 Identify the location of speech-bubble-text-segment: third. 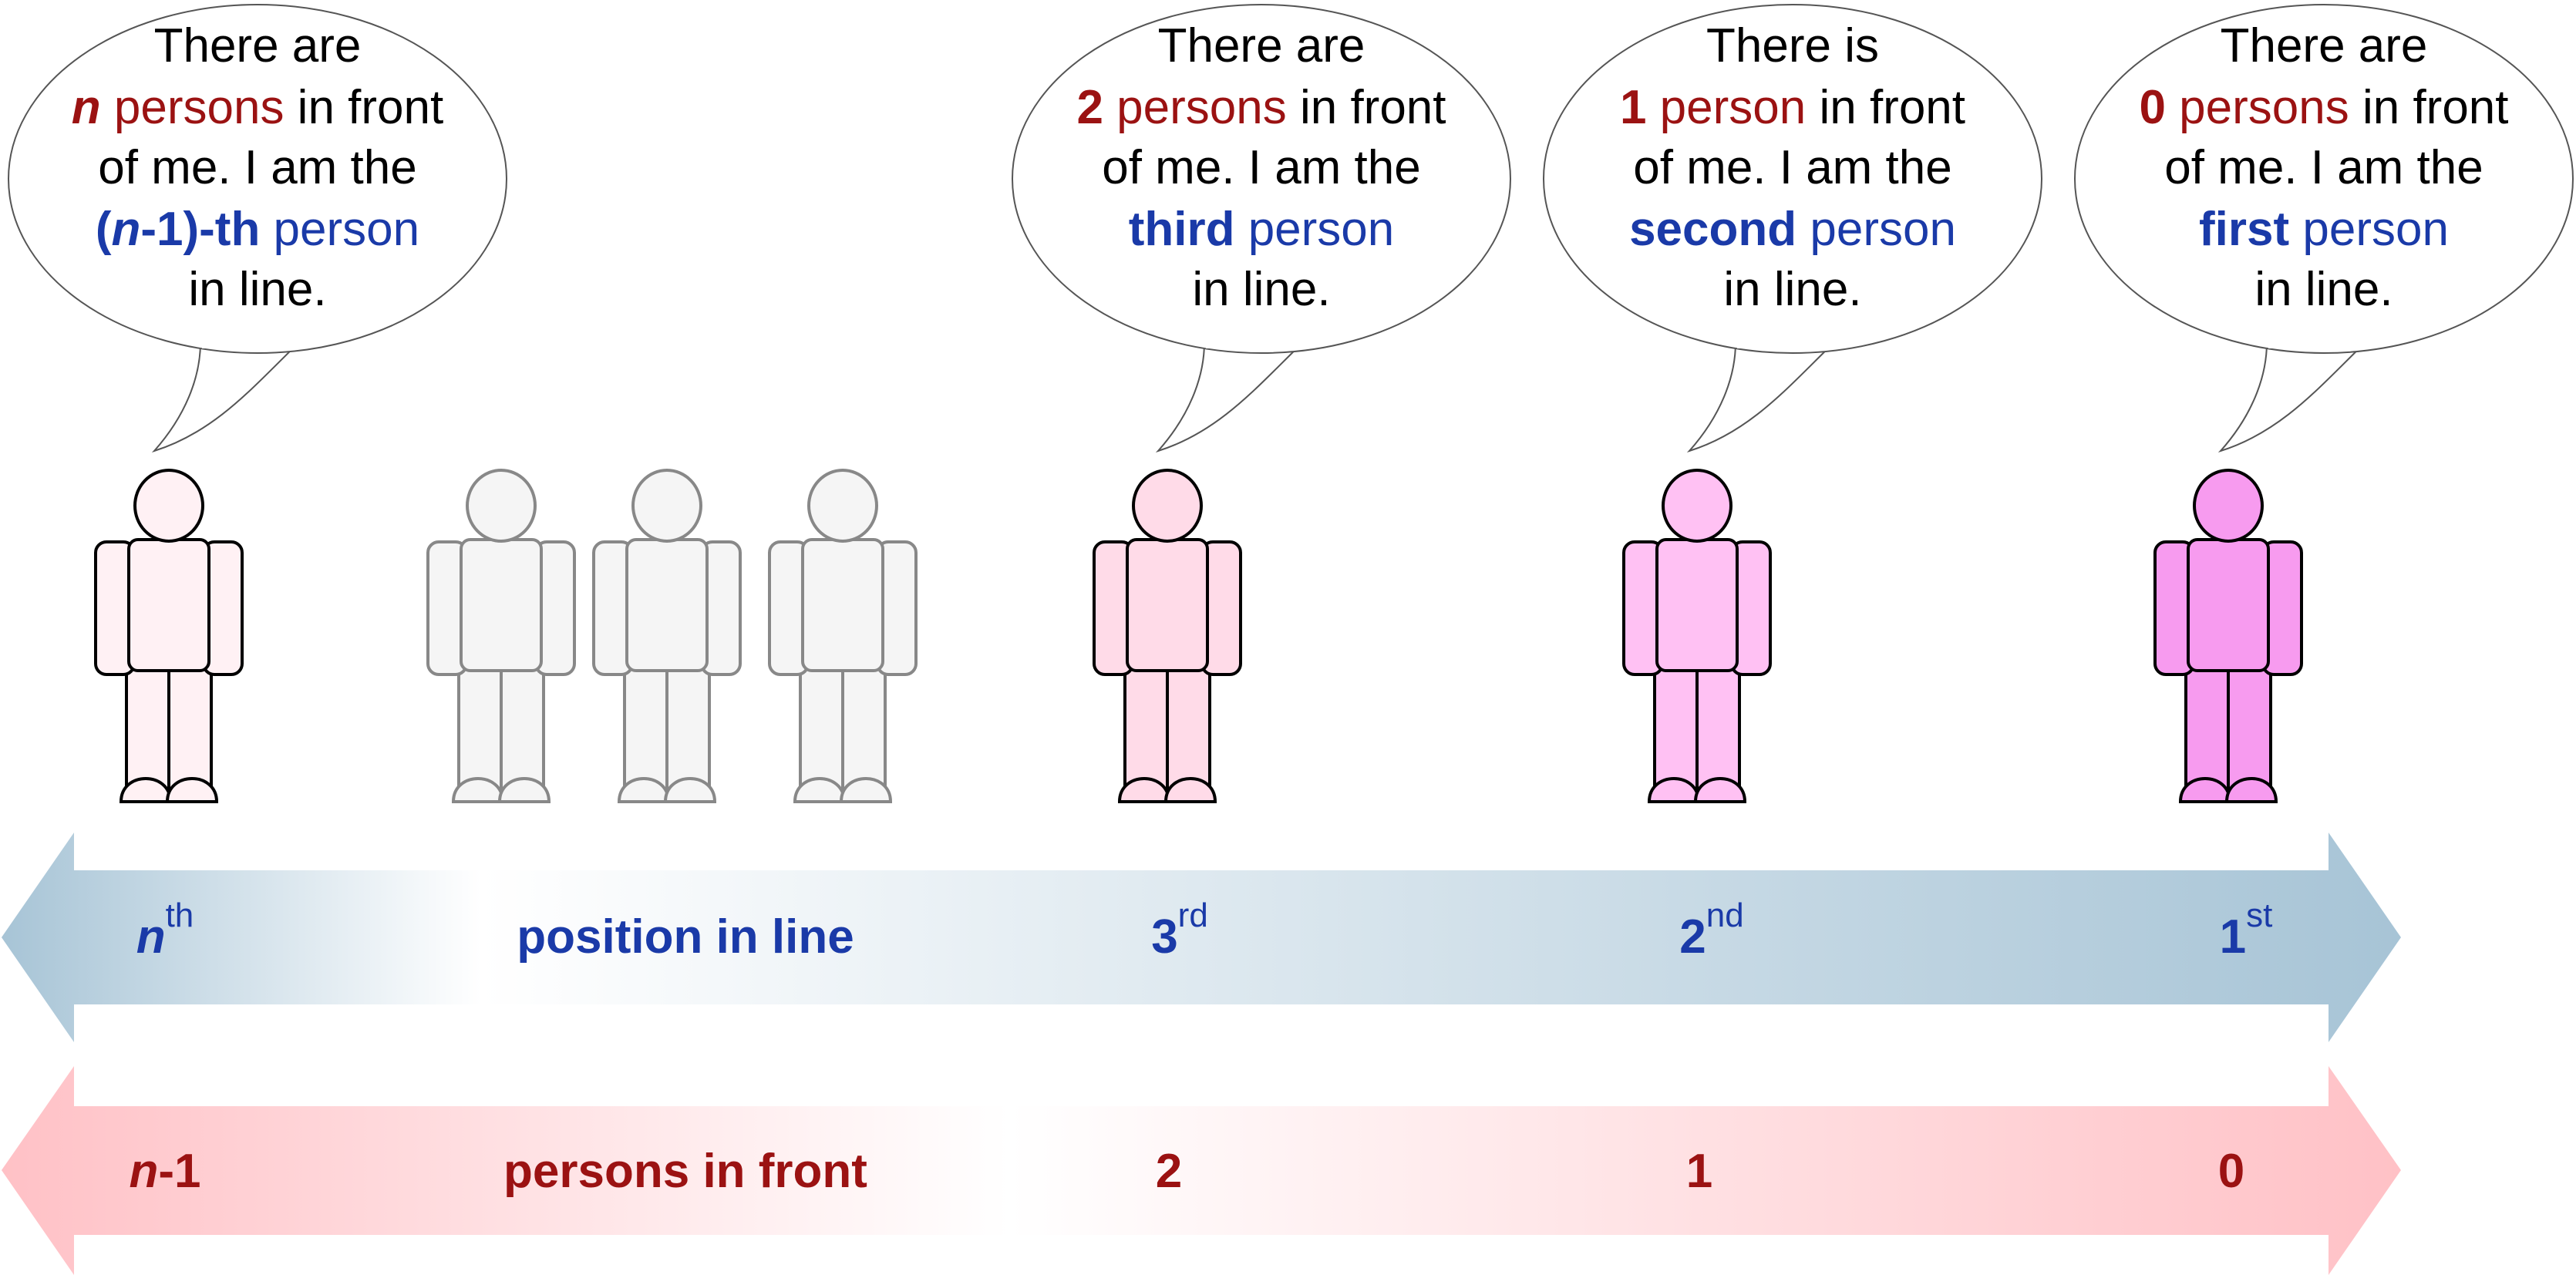
(1182, 230).